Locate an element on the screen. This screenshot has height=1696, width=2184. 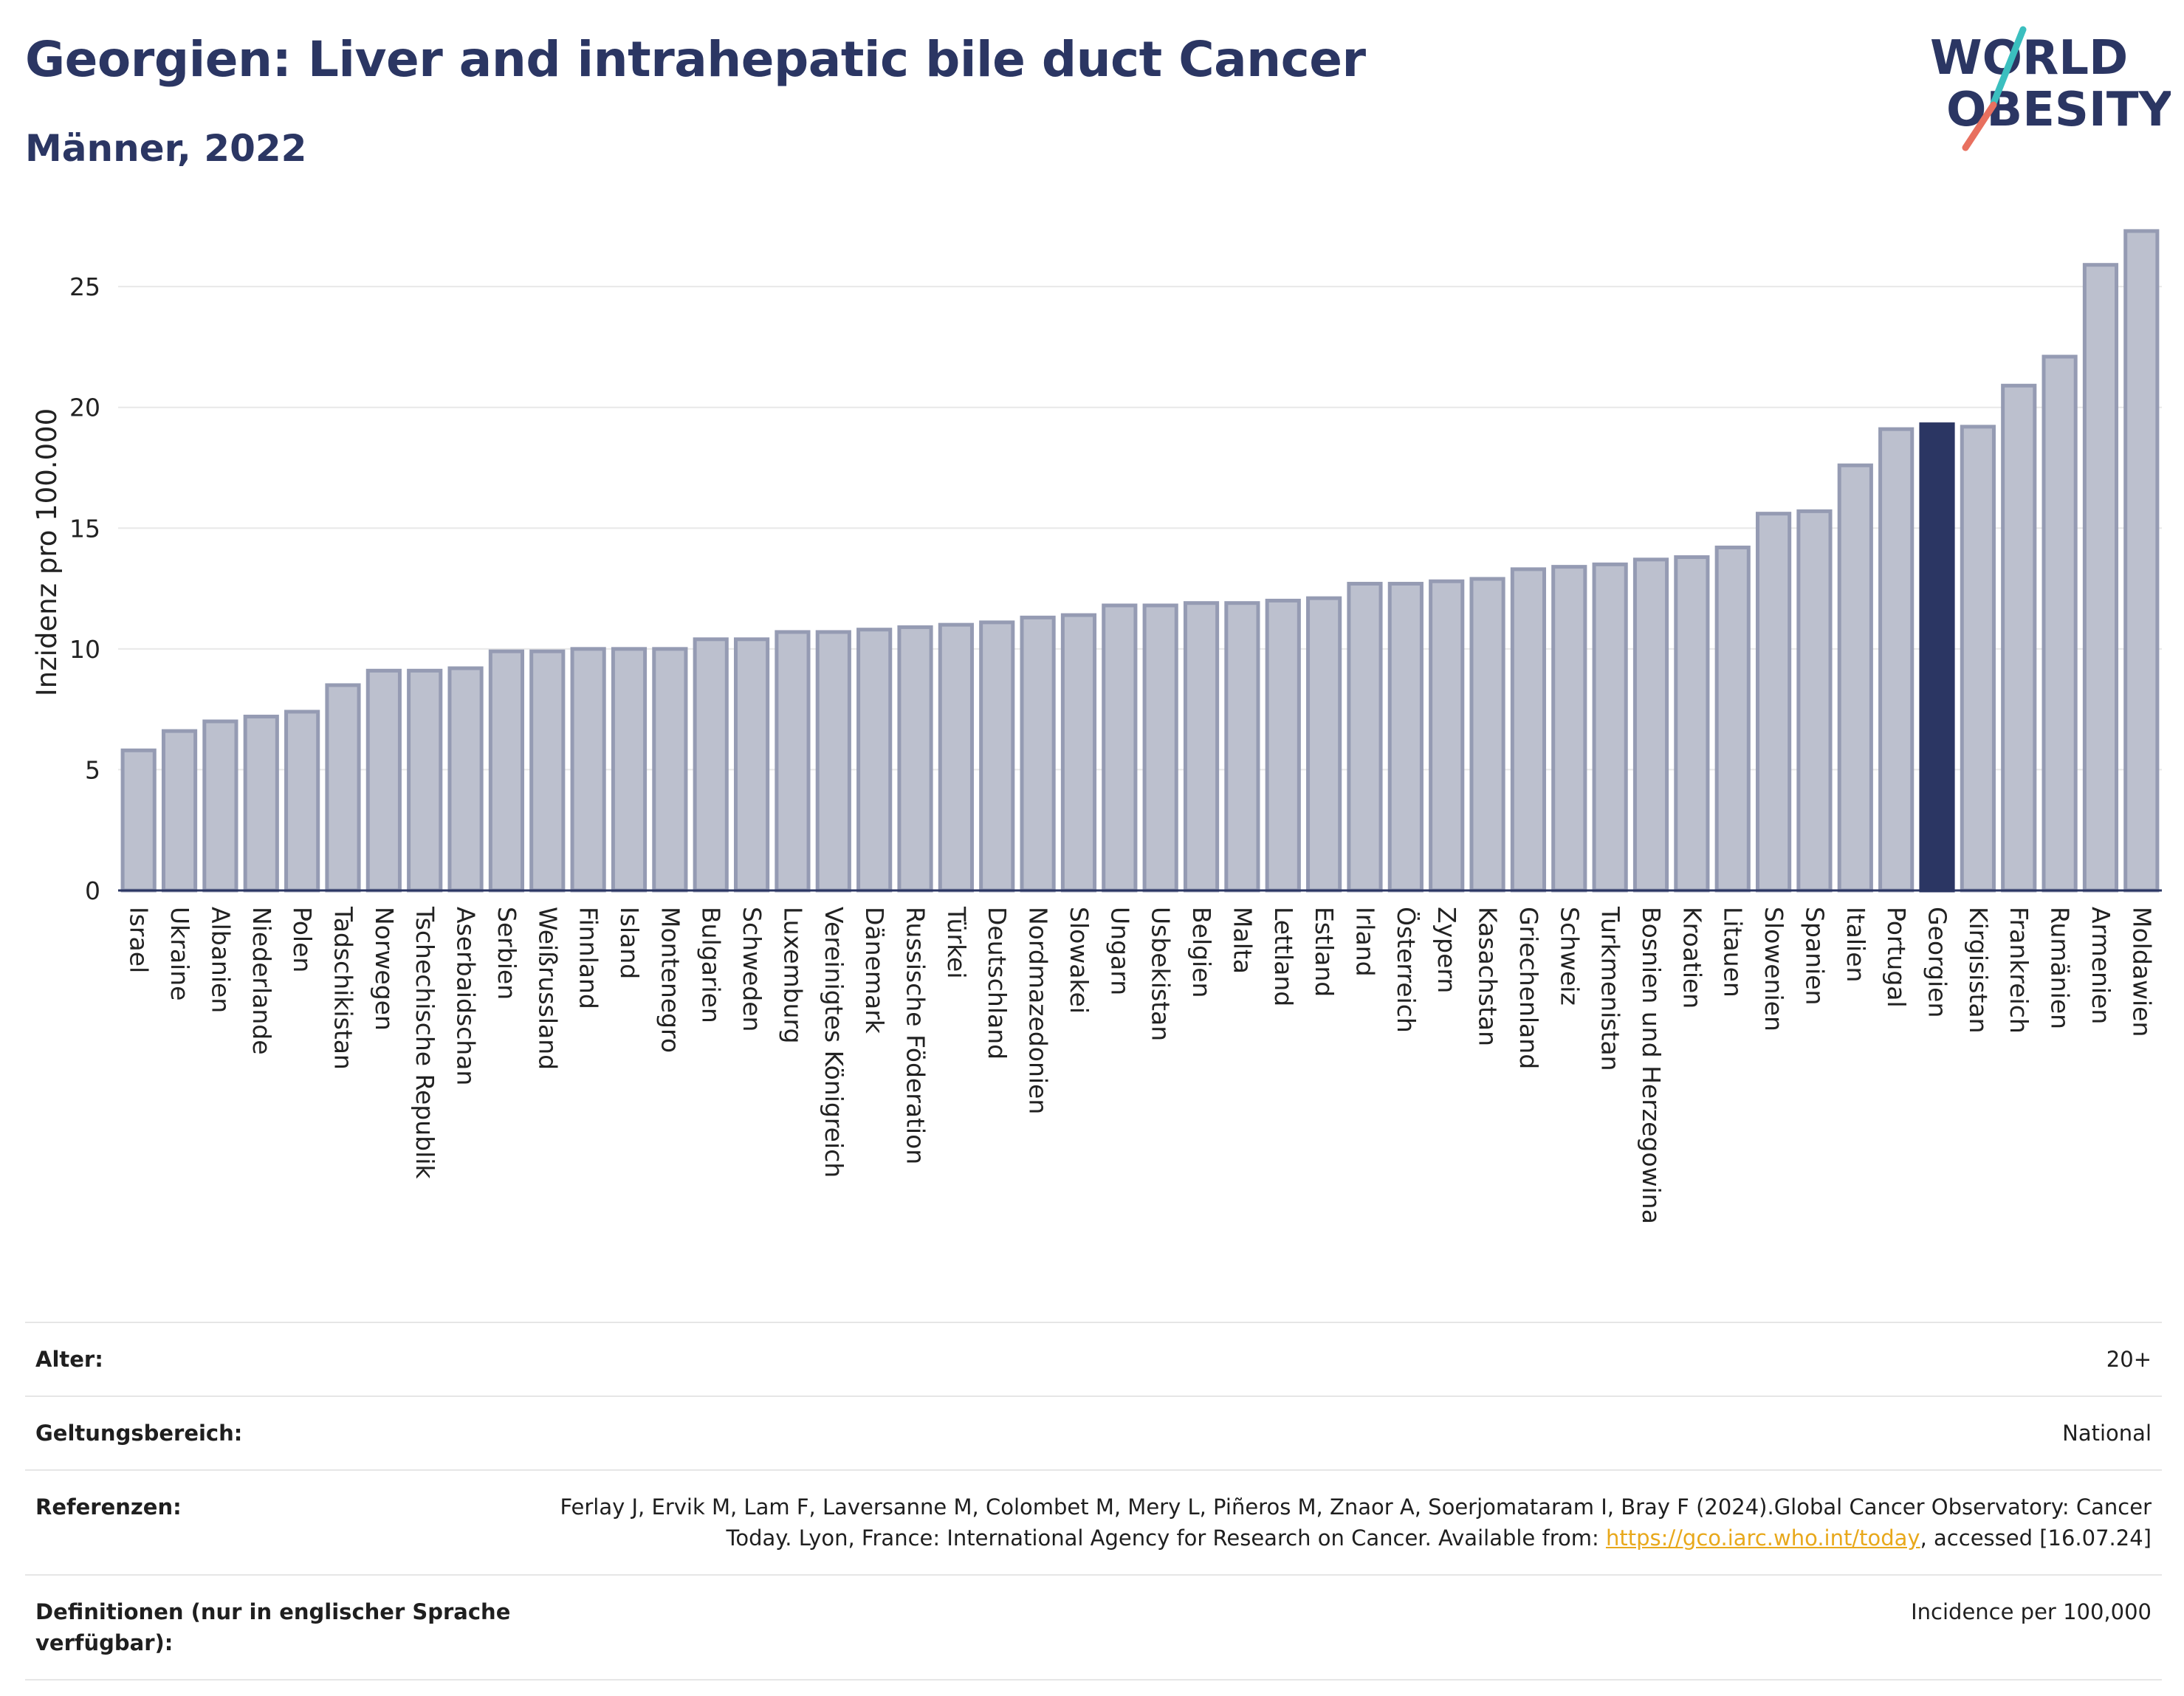
svg-text: WORLD is located at coordinates (2029, 58).